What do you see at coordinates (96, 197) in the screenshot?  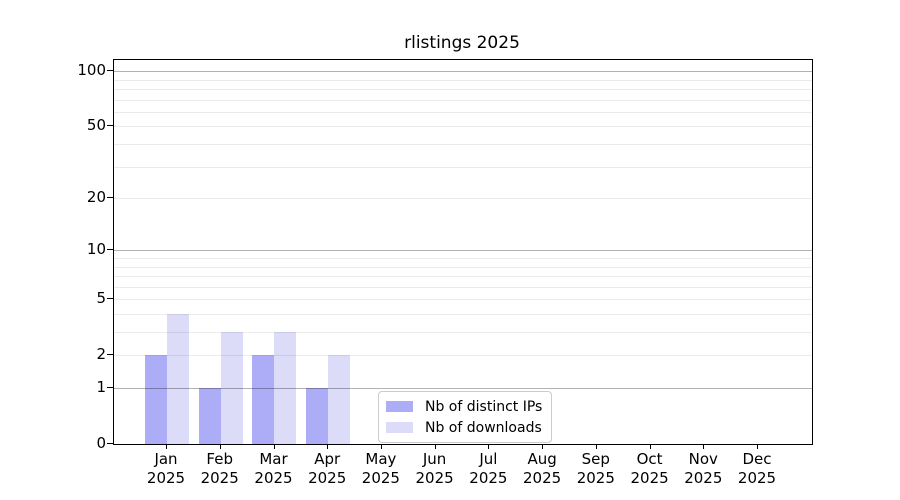 I see `y-tick-label: 20` at bounding box center [96, 197].